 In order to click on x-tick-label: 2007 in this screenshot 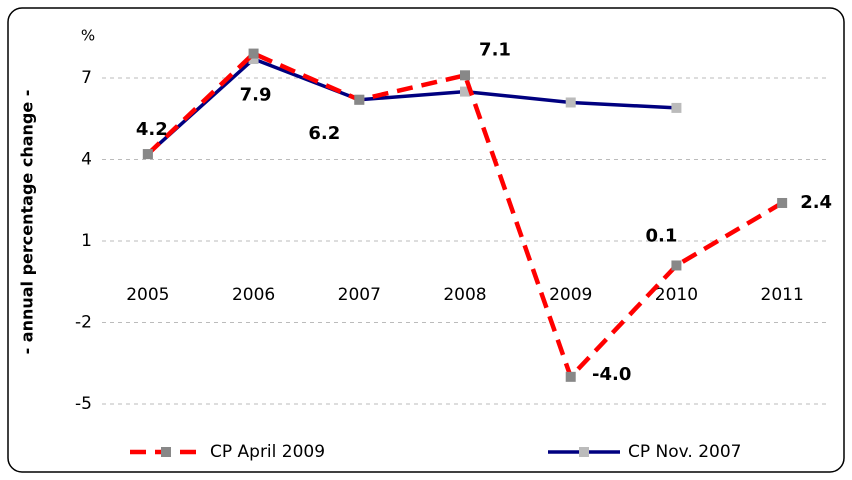, I will do `click(359, 295)`.